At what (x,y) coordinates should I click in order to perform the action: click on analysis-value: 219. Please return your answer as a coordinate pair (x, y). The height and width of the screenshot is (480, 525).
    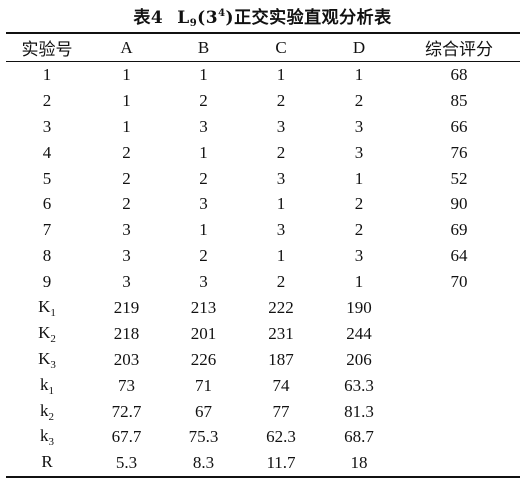
    Looking at the image, I should click on (126, 307).